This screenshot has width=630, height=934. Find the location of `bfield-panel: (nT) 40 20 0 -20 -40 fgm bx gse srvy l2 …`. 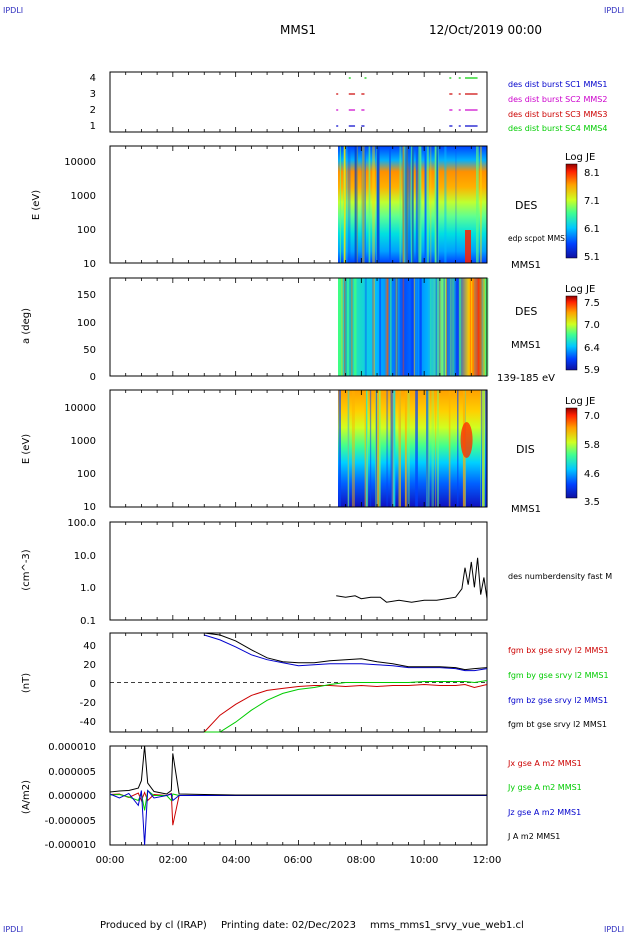

bfield-panel: (nT) 40 20 0 -20 -40 fgm bx gse srvy l2 … is located at coordinates (315, 682).